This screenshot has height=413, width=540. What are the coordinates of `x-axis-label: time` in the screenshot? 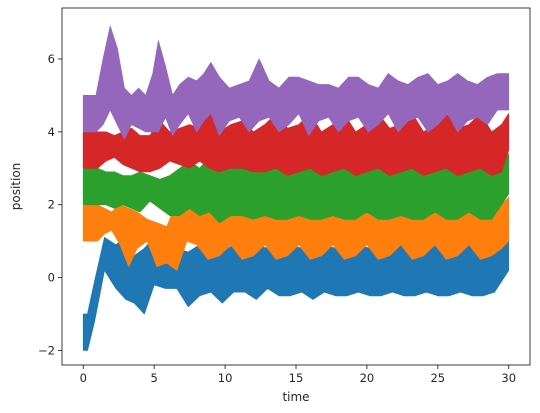 It's located at (295, 397).